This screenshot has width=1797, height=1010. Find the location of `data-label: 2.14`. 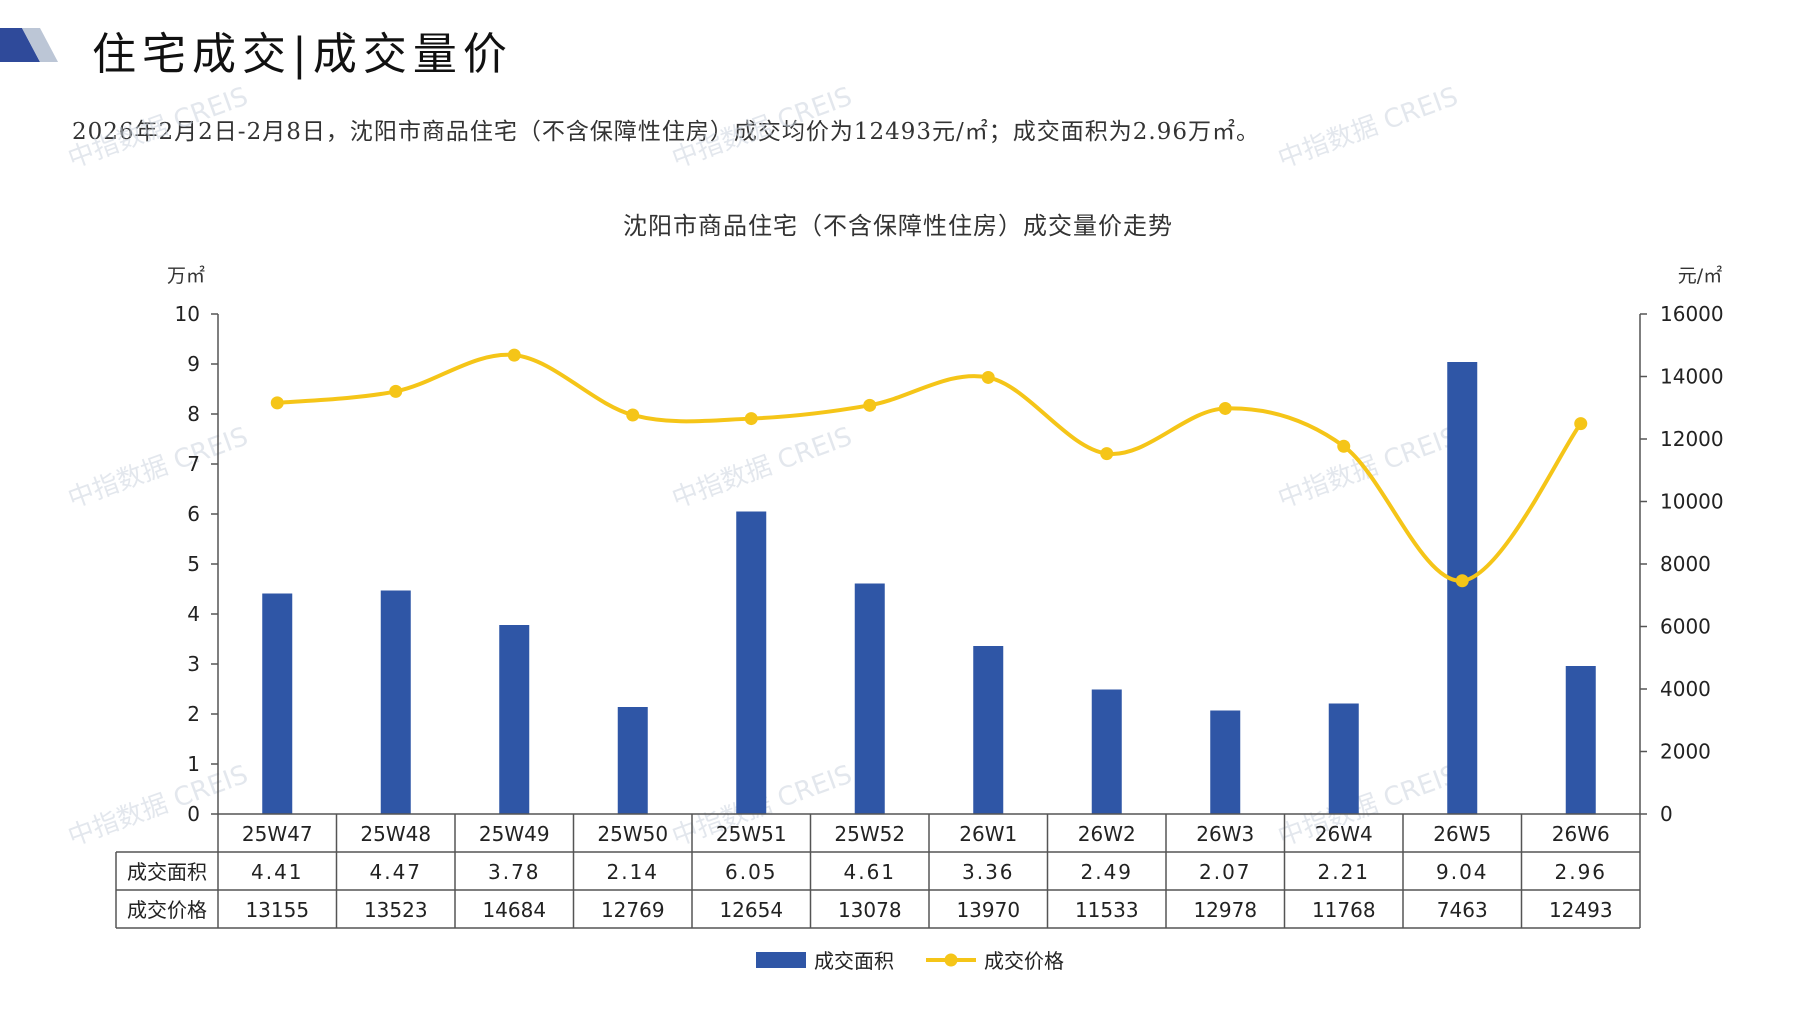

data-label: 2.14 is located at coordinates (632, 872).